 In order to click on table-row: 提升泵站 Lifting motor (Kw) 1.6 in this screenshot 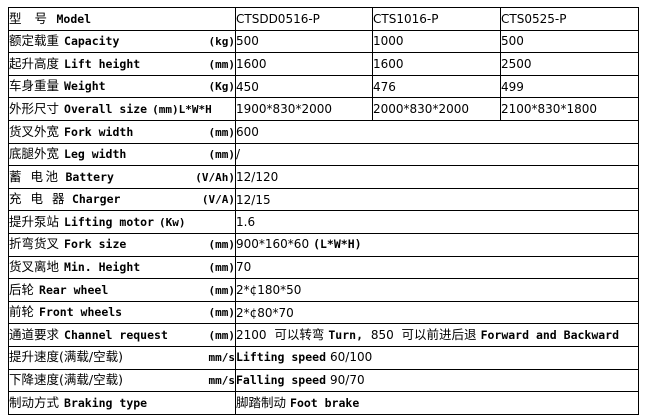, I will do `click(323, 222)`.